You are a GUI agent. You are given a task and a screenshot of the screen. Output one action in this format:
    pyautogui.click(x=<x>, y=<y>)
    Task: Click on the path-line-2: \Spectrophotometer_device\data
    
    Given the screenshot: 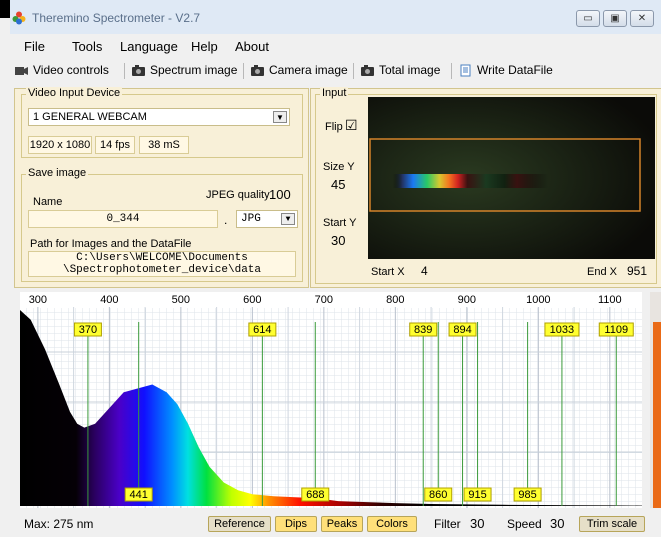 What is the action you would take?
    pyautogui.click(x=162, y=270)
    